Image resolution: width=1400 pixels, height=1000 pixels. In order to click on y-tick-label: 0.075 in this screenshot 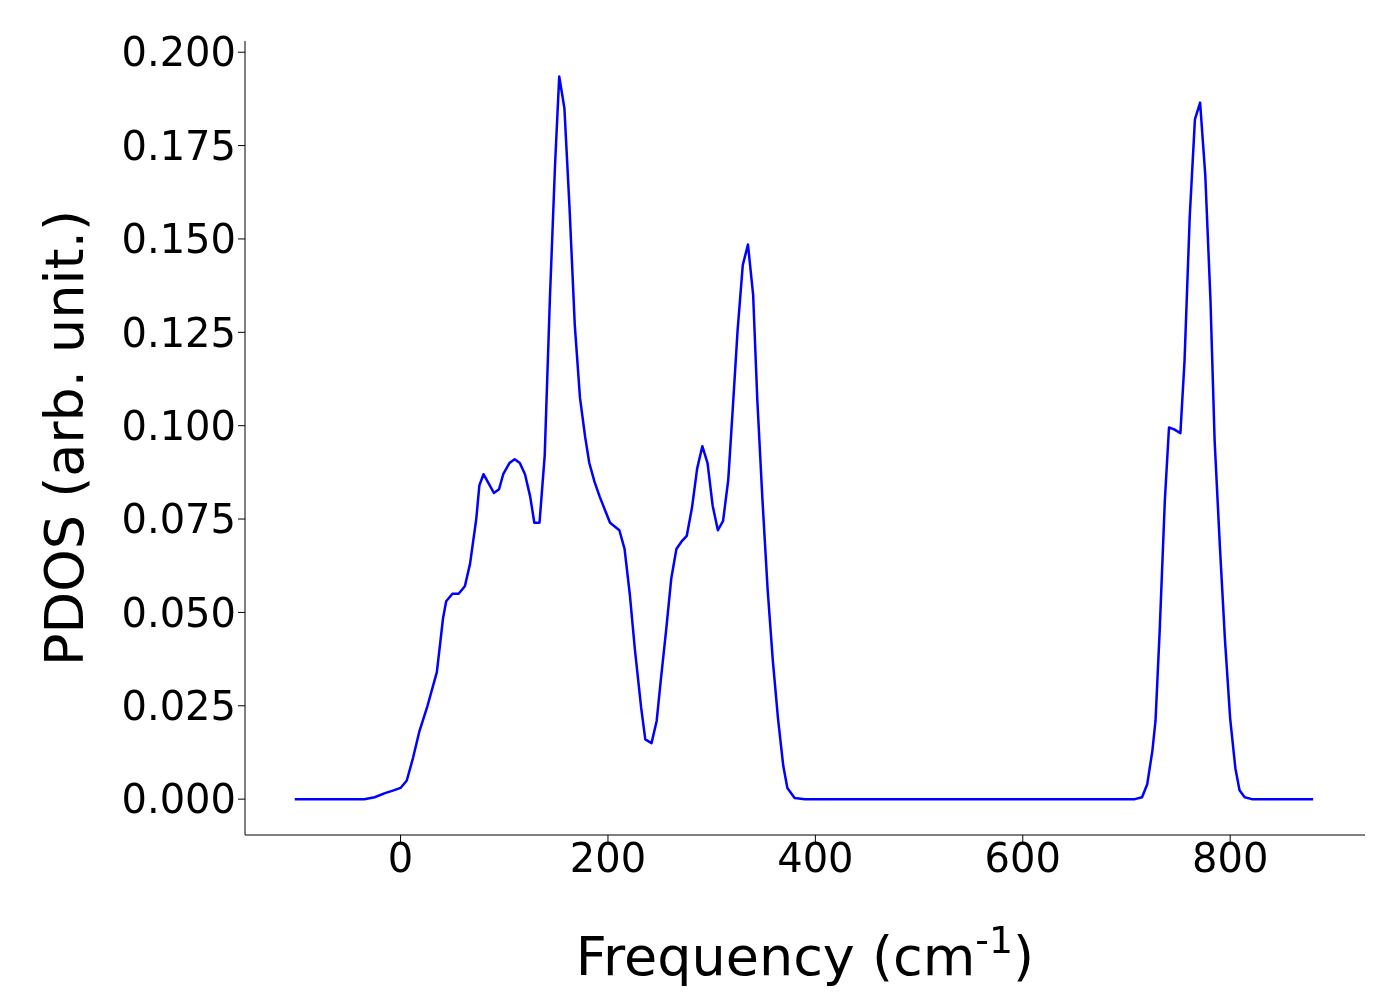, I will do `click(178, 519)`.